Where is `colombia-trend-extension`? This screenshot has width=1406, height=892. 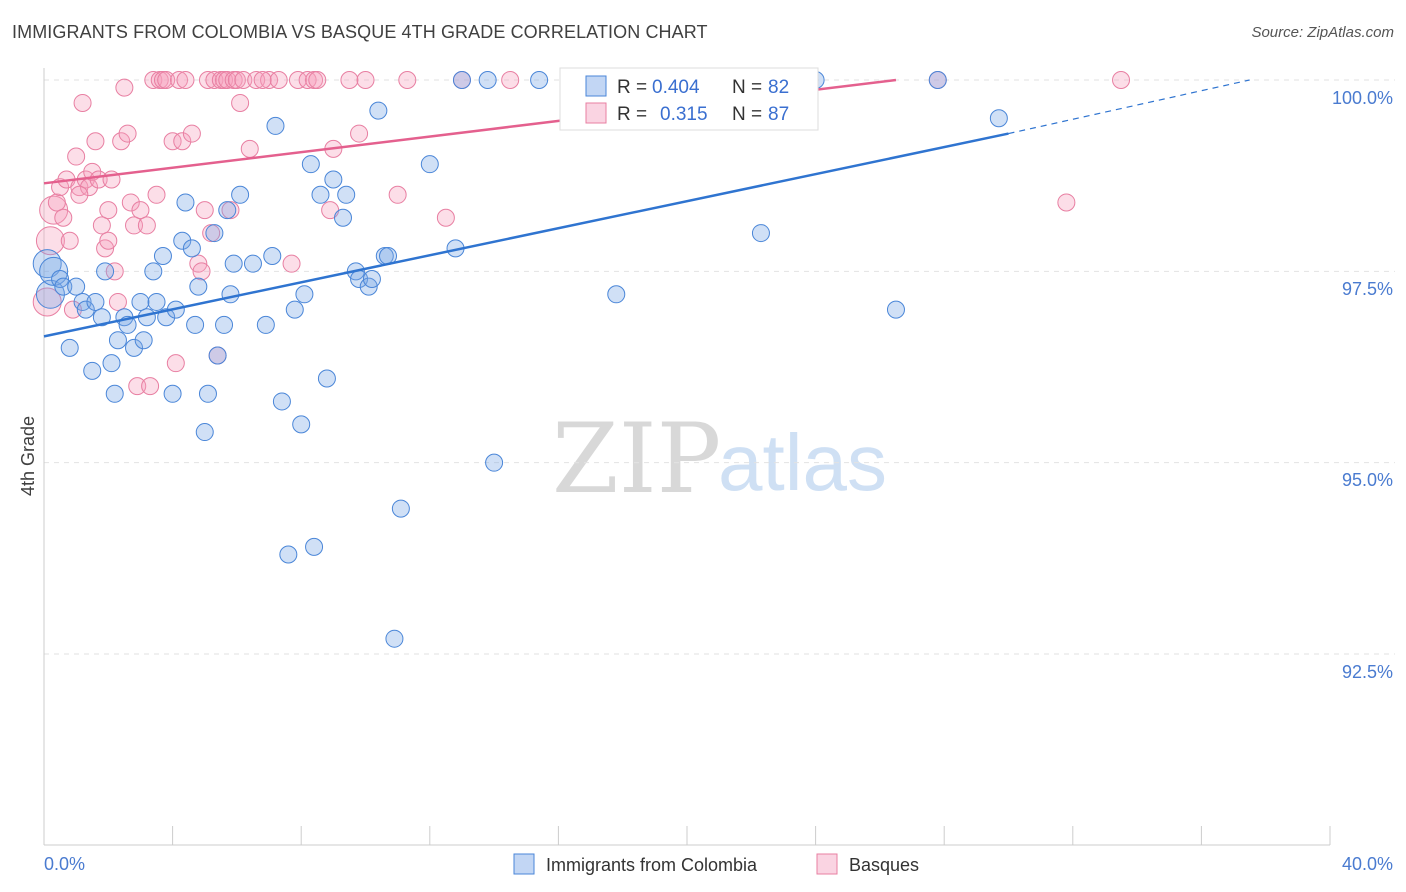 colombia-trend-extension is located at coordinates (1129, 107).